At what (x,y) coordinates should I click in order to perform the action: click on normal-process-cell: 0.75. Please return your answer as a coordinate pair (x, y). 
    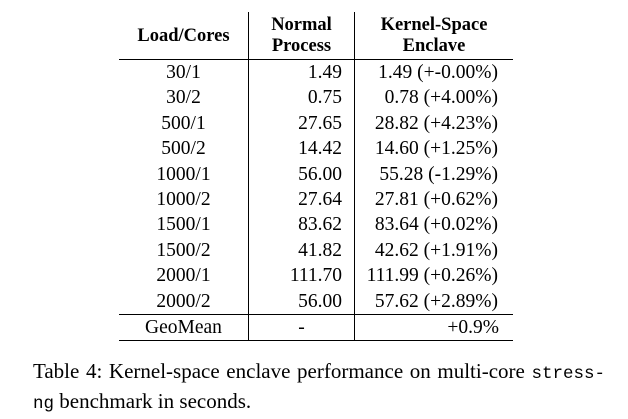
    Looking at the image, I should click on (301, 98).